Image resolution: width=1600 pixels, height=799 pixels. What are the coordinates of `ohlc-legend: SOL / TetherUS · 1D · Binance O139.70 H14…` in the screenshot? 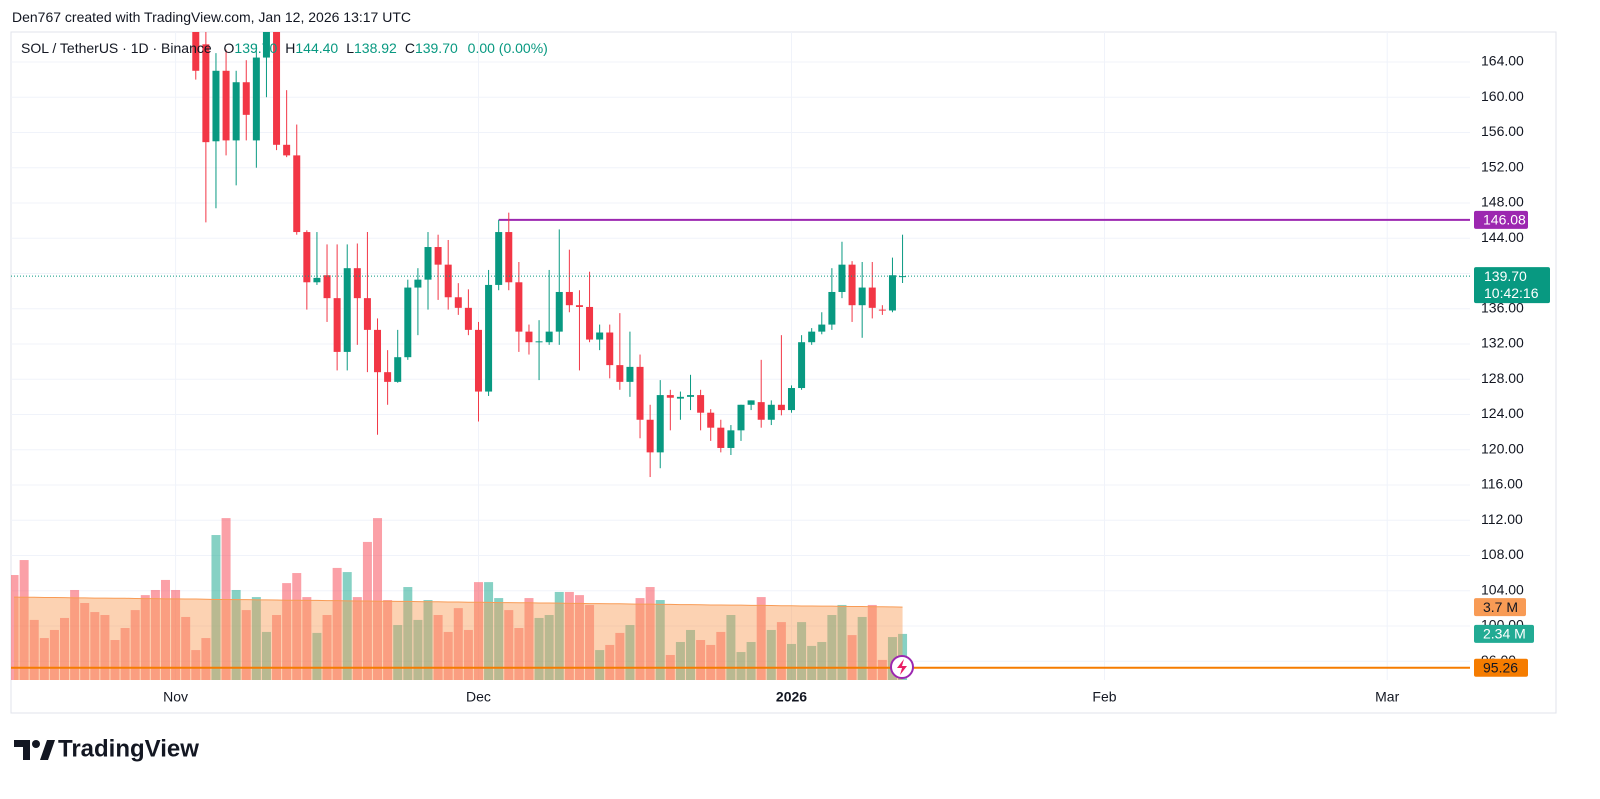 It's located at (284, 48).